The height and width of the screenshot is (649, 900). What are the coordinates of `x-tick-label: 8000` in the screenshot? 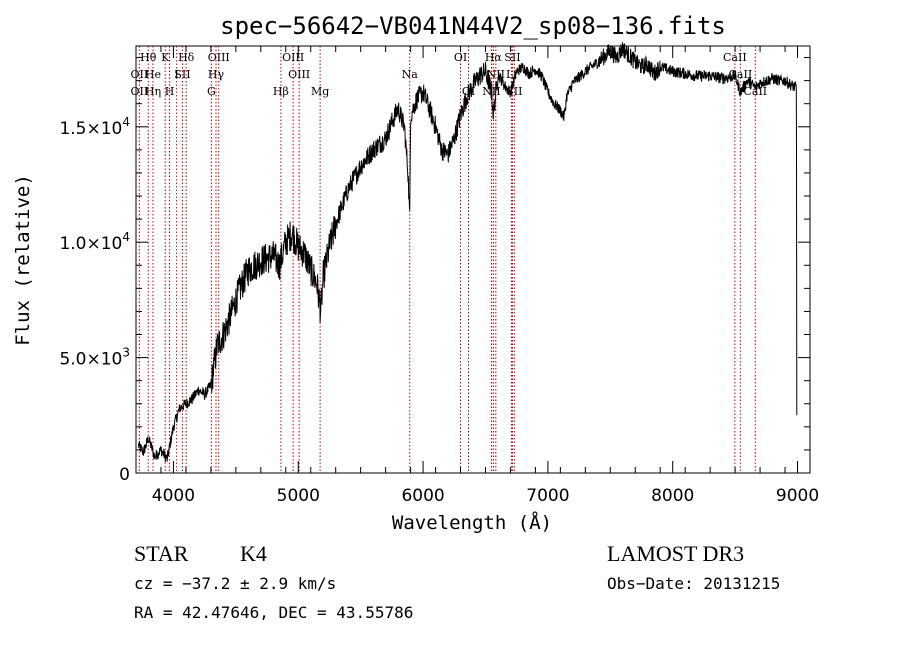 It's located at (672, 496).